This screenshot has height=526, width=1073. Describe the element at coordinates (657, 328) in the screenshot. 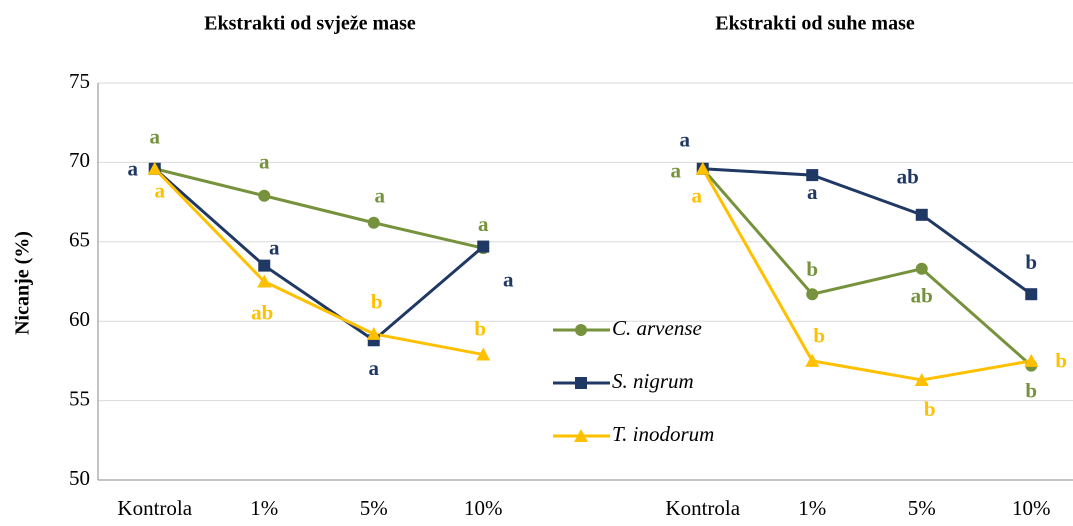

I see `legend-label: C. arvense` at that location.